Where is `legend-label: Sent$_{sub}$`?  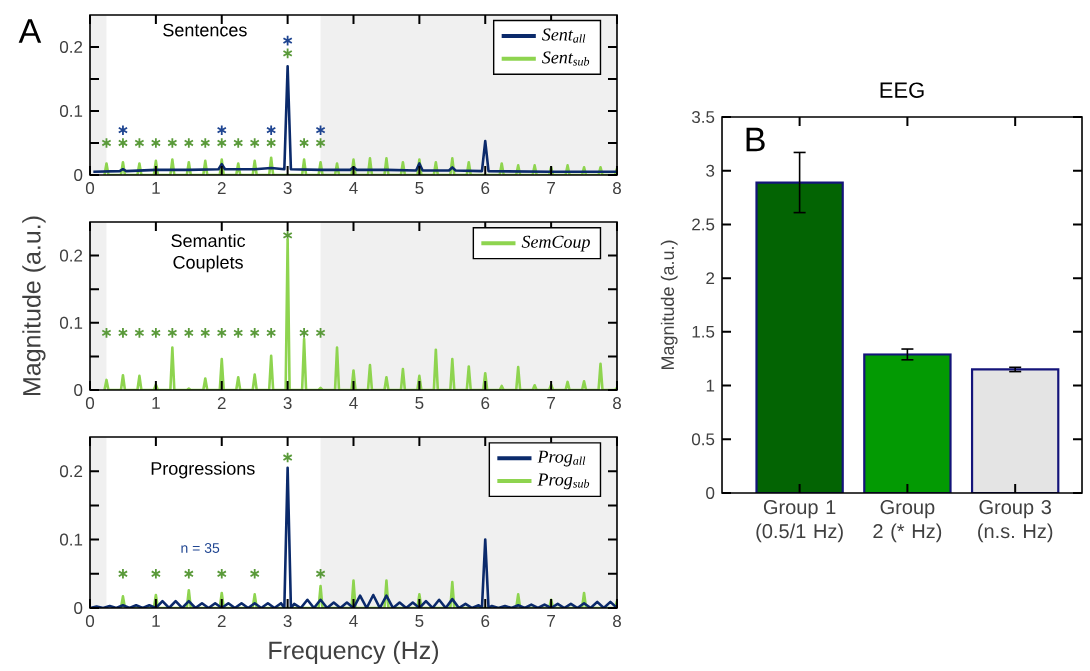
legend-label: Sent$_{sub}$ is located at coordinates (566, 58).